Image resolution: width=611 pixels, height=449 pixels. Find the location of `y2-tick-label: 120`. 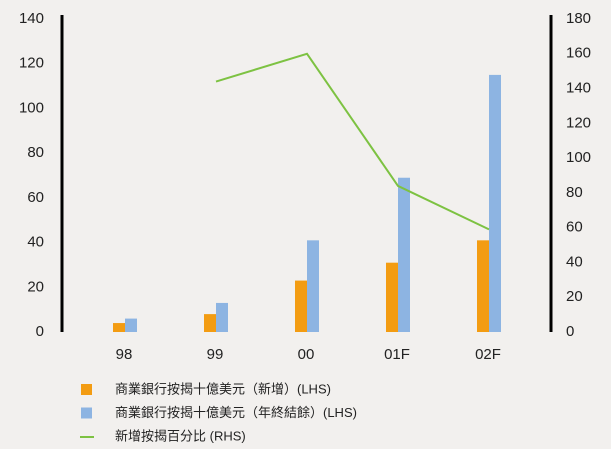

y2-tick-label: 120 is located at coordinates (578, 122).